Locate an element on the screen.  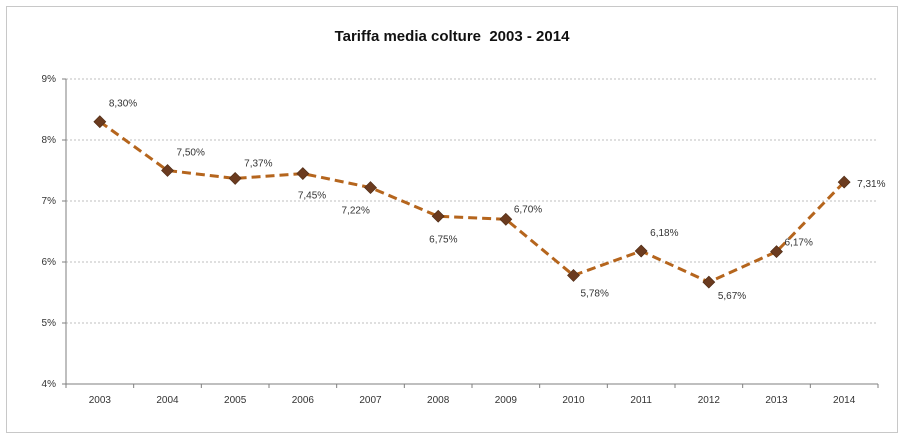
chart-title: Tariffa media colture 2003 - 2014 is located at coordinates (452, 36).